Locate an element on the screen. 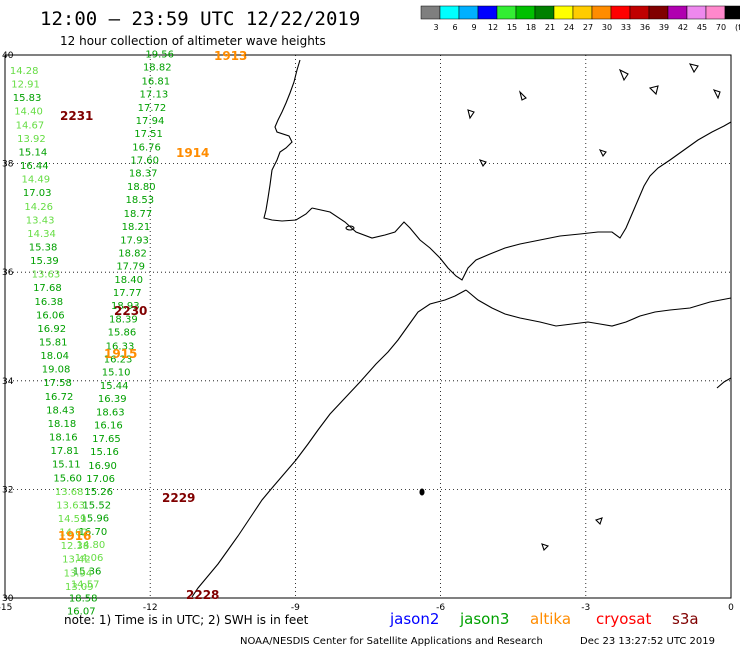  wave-height-value: 16.76 is located at coordinates (146, 148).